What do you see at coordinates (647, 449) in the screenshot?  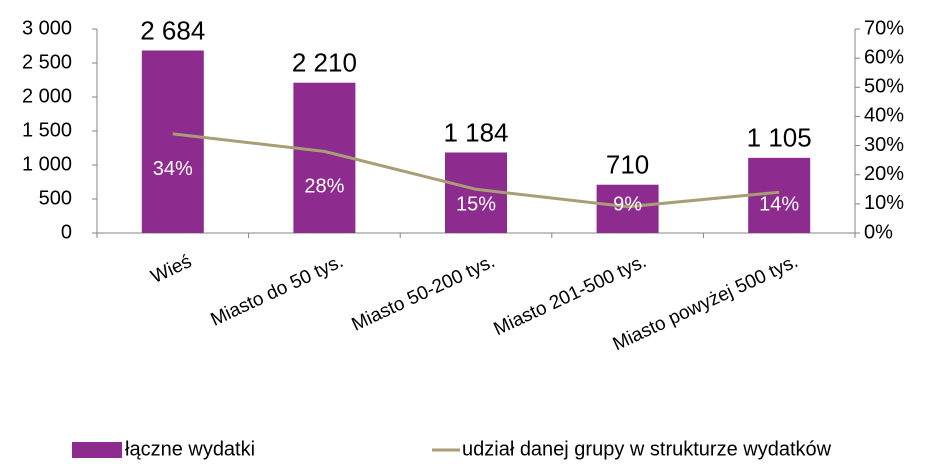 I see `legend-label: udział danej grupy w strukturze wydatków` at bounding box center [647, 449].